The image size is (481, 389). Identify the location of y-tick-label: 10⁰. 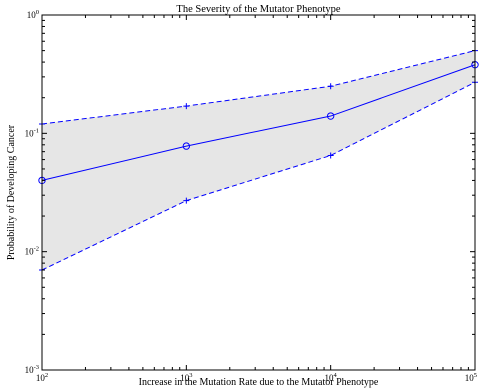
(33, 14).